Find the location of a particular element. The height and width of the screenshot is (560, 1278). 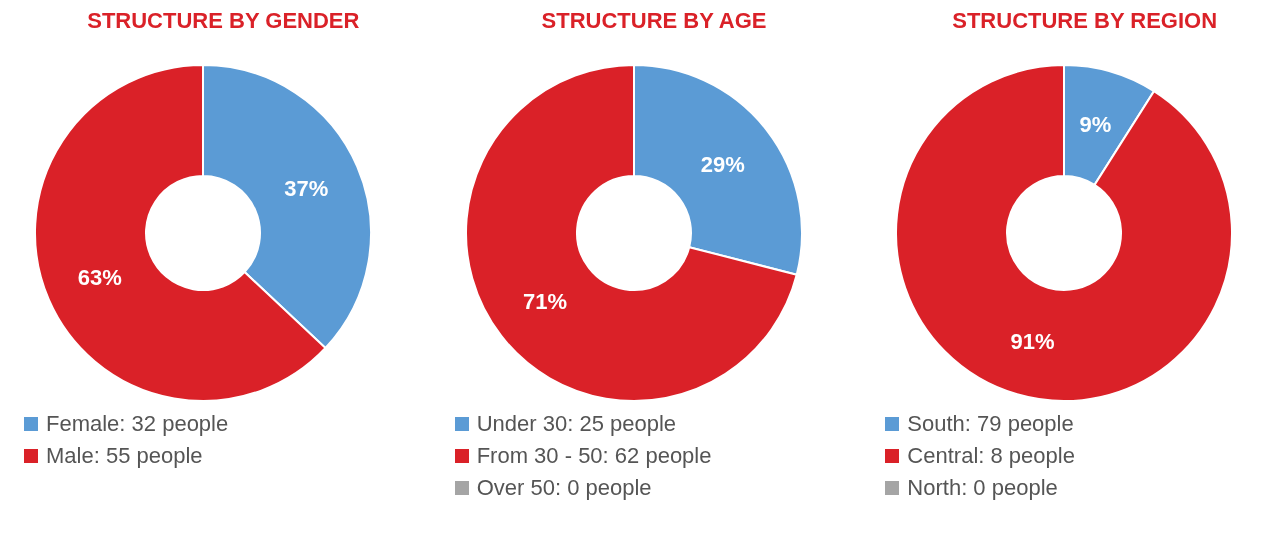

data-label: 29% is located at coordinates (722, 164).